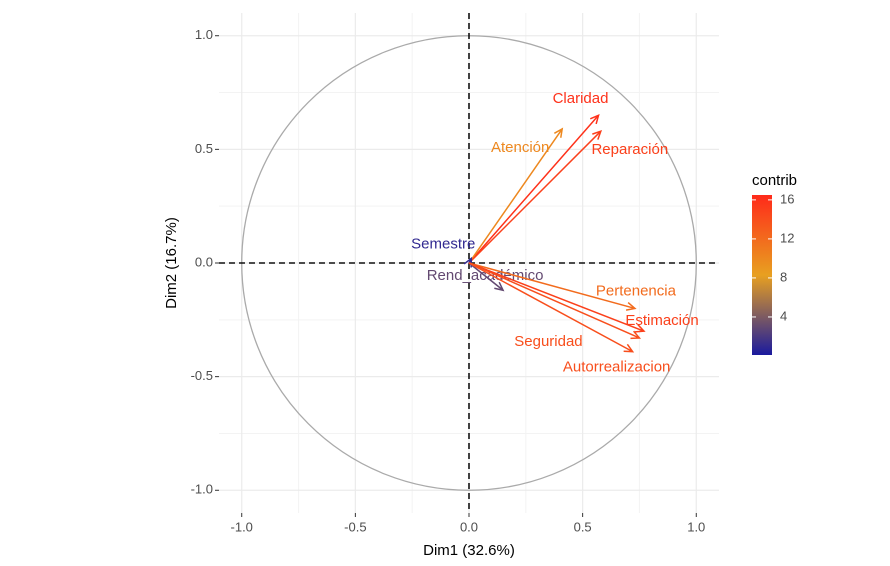 The width and height of the screenshot is (890, 566). I want to click on y-tick-label: 1.0, so click(204, 34).